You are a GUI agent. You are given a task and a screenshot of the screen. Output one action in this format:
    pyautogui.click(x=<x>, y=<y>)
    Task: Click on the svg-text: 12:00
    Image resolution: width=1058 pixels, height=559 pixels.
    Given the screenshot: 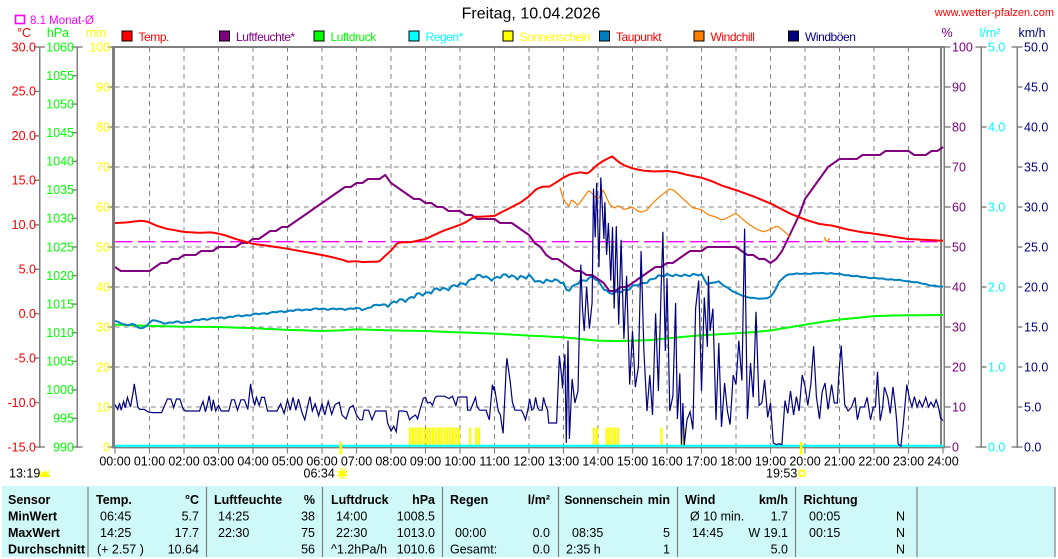 What is the action you would take?
    pyautogui.click(x=528, y=462)
    